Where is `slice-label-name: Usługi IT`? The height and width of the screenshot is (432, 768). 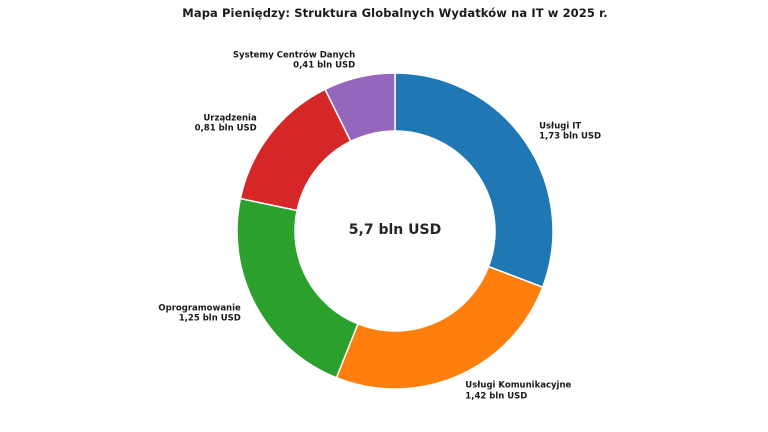
slice-label-name: Usługi IT is located at coordinates (560, 126).